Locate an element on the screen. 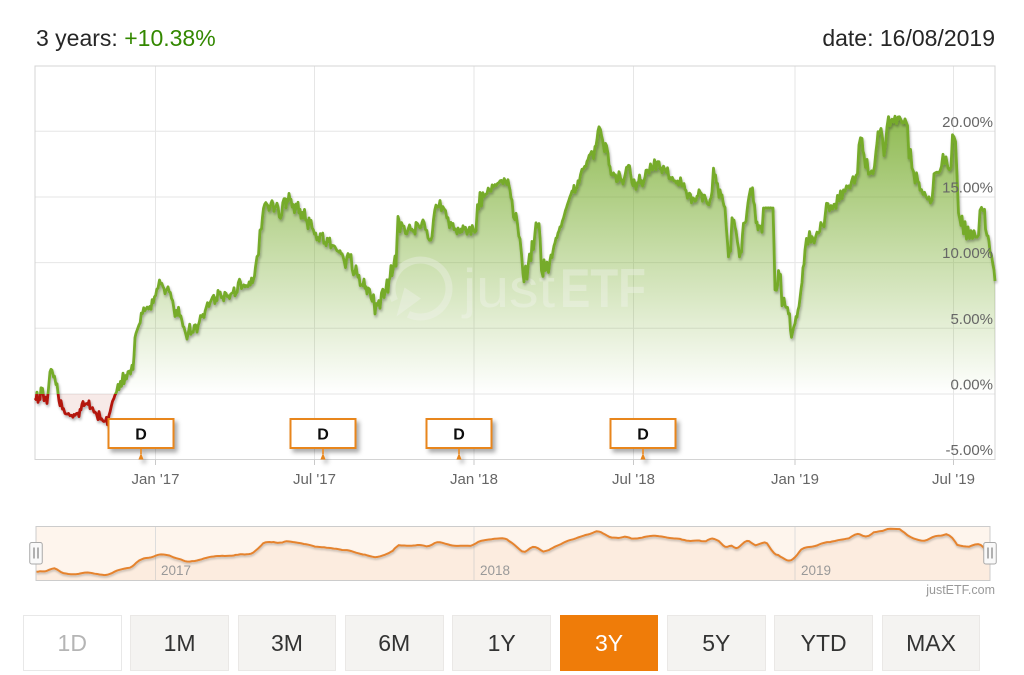 The width and height of the screenshot is (1024, 675). svg-text: -5.00% is located at coordinates (969, 450).